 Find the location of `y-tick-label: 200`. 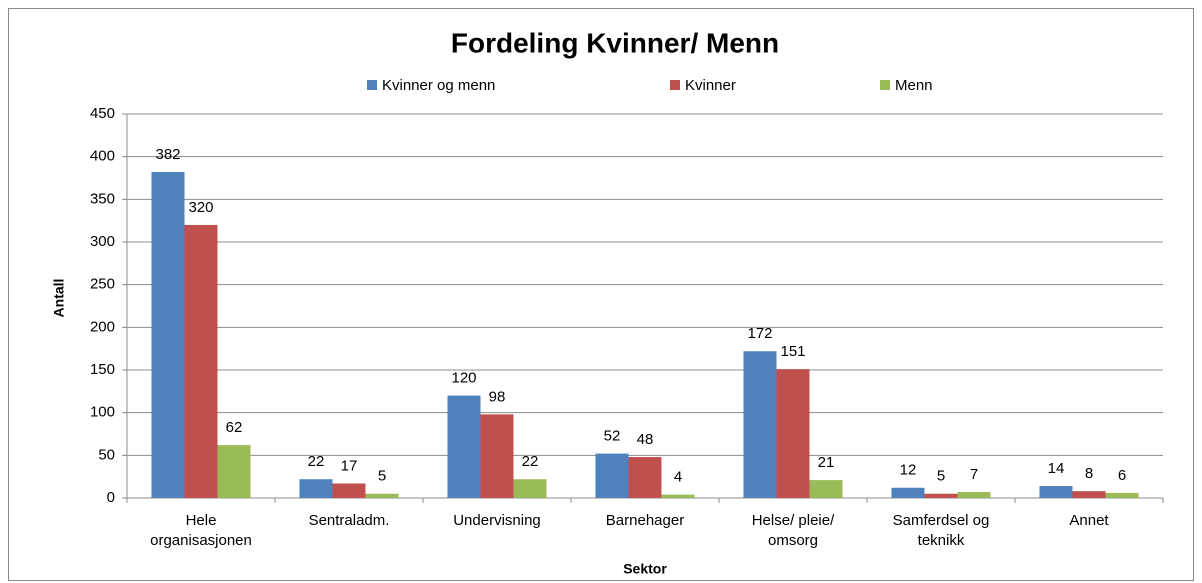

y-tick-label: 200 is located at coordinates (102, 326).